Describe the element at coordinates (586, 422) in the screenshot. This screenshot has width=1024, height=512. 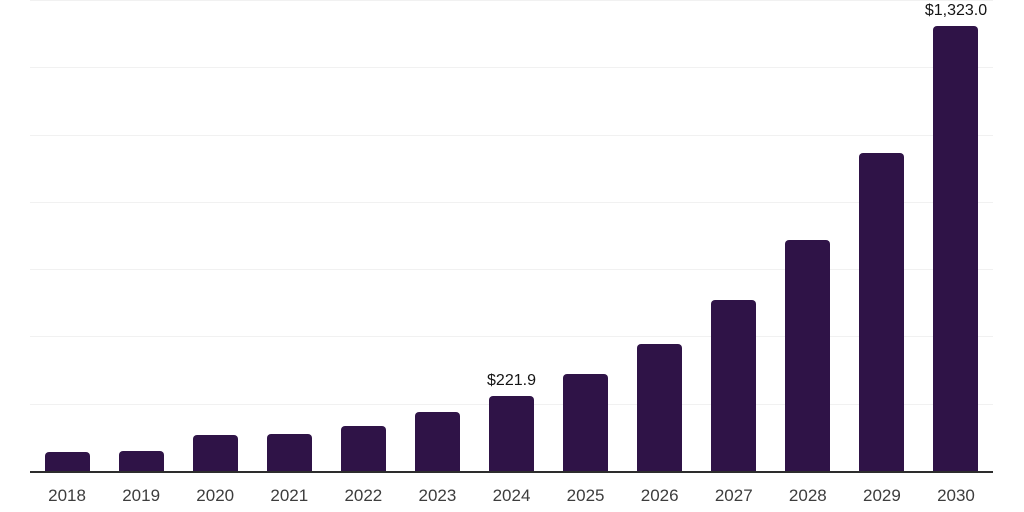
I see `bar-2025` at that location.